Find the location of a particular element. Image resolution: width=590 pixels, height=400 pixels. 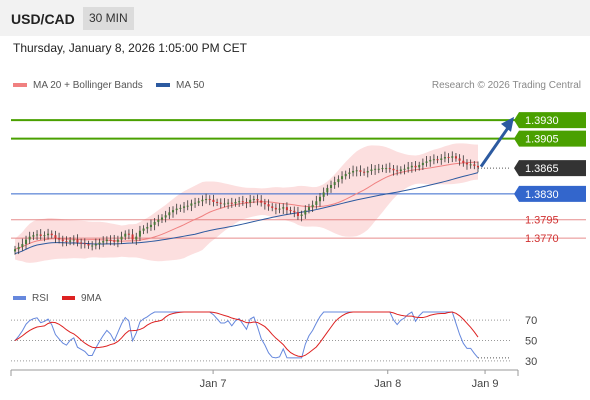

resistance-level-label: 1.3905 is located at coordinates (542, 140).